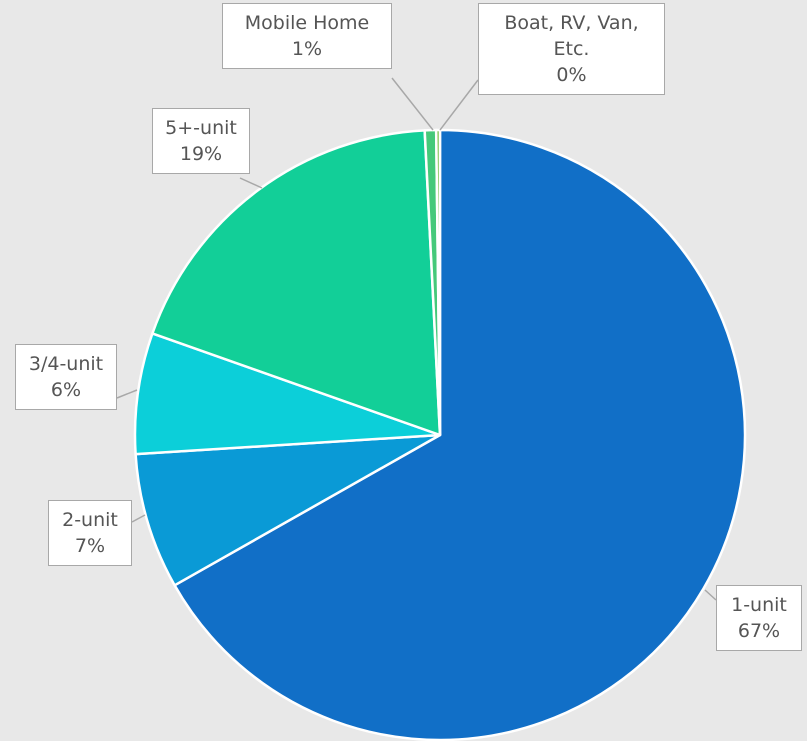 The height and width of the screenshot is (741, 807). I want to click on label-name: 1-unit, so click(759, 605).